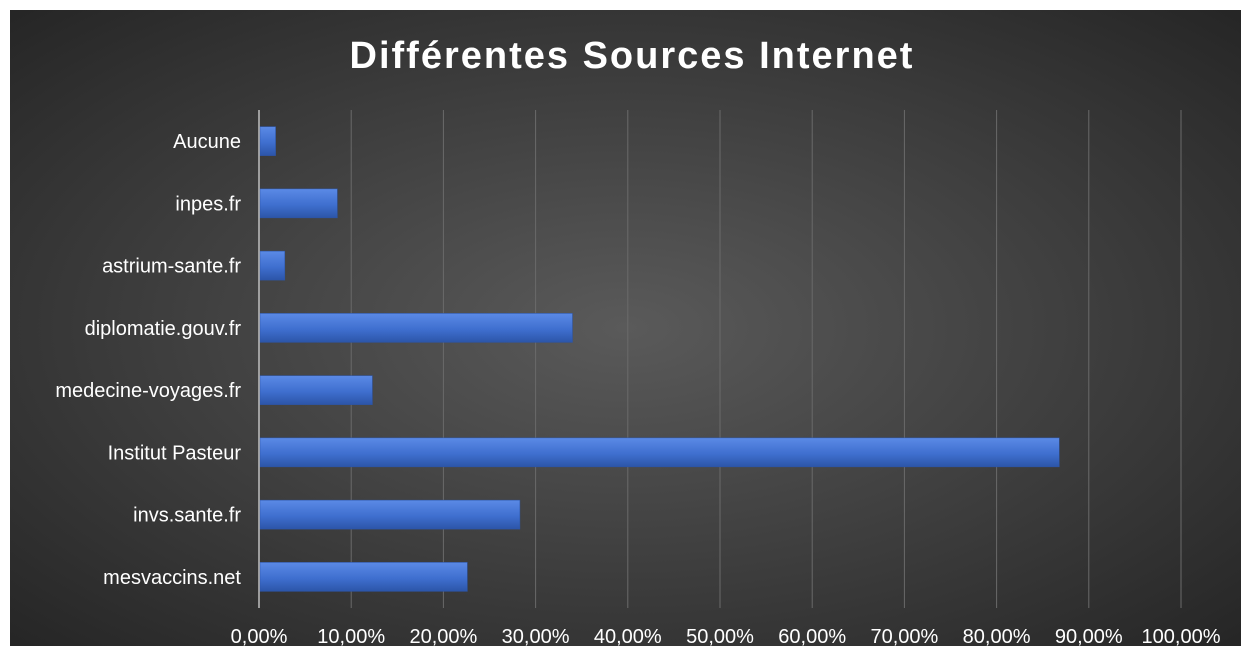 The width and height of the screenshot is (1242, 662). Describe the element at coordinates (208, 204) in the screenshot. I see `y-category-label: inpes.fr` at that location.